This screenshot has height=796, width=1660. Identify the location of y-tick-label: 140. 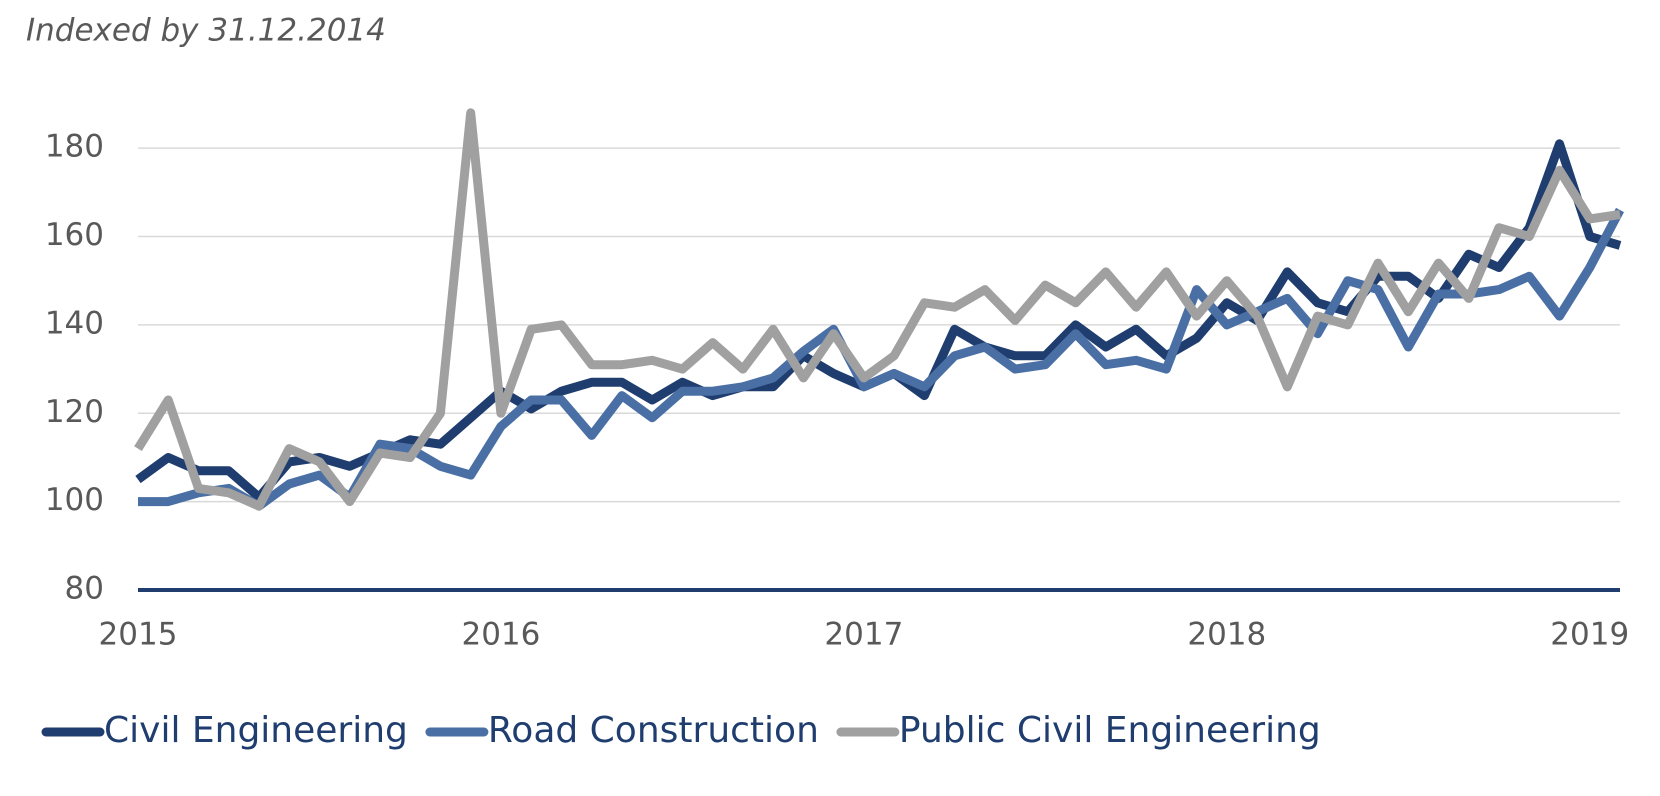
(74, 323).